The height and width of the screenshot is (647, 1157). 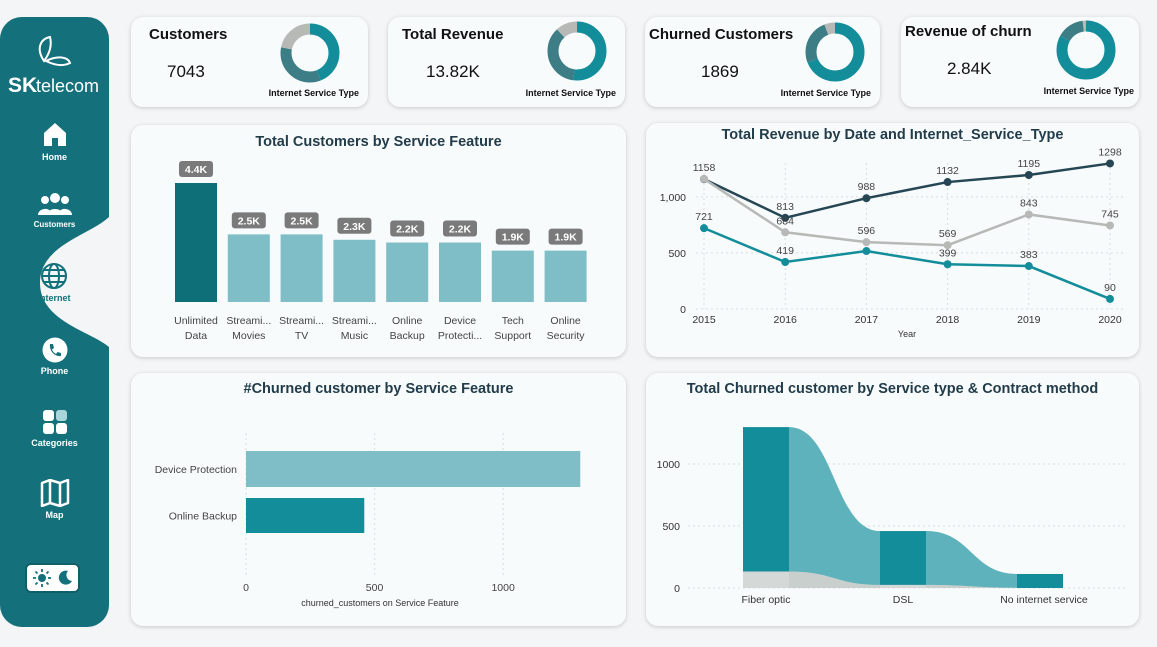 I want to click on data-label: 596, so click(x=867, y=231).